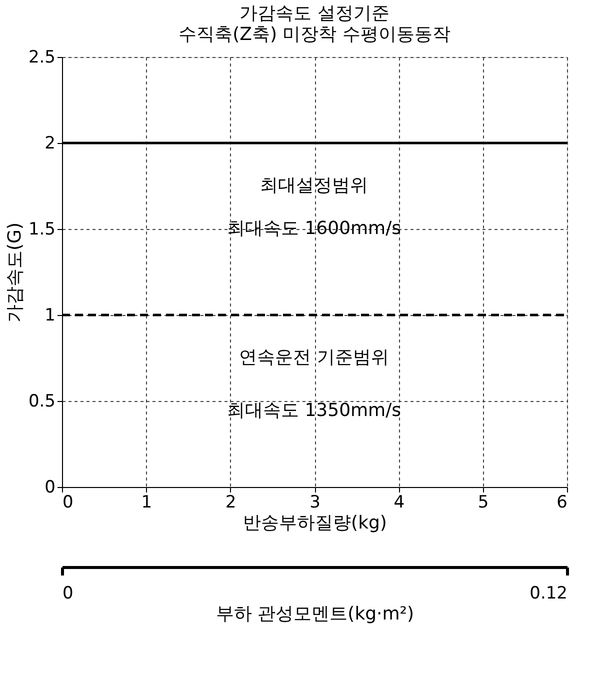 The width and height of the screenshot is (596, 684). What do you see at coordinates (15, 272) in the screenshot?
I see `y-axis-title: 가감속도(G)` at bounding box center [15, 272].